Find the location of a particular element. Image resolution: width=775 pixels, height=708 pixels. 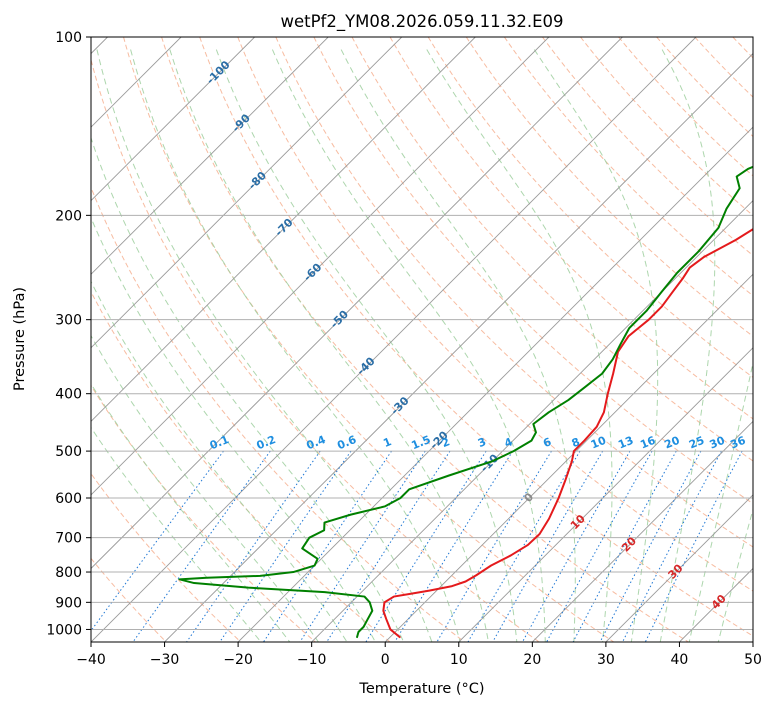

mixing-ratio-label: 36 is located at coordinates (737, 443).